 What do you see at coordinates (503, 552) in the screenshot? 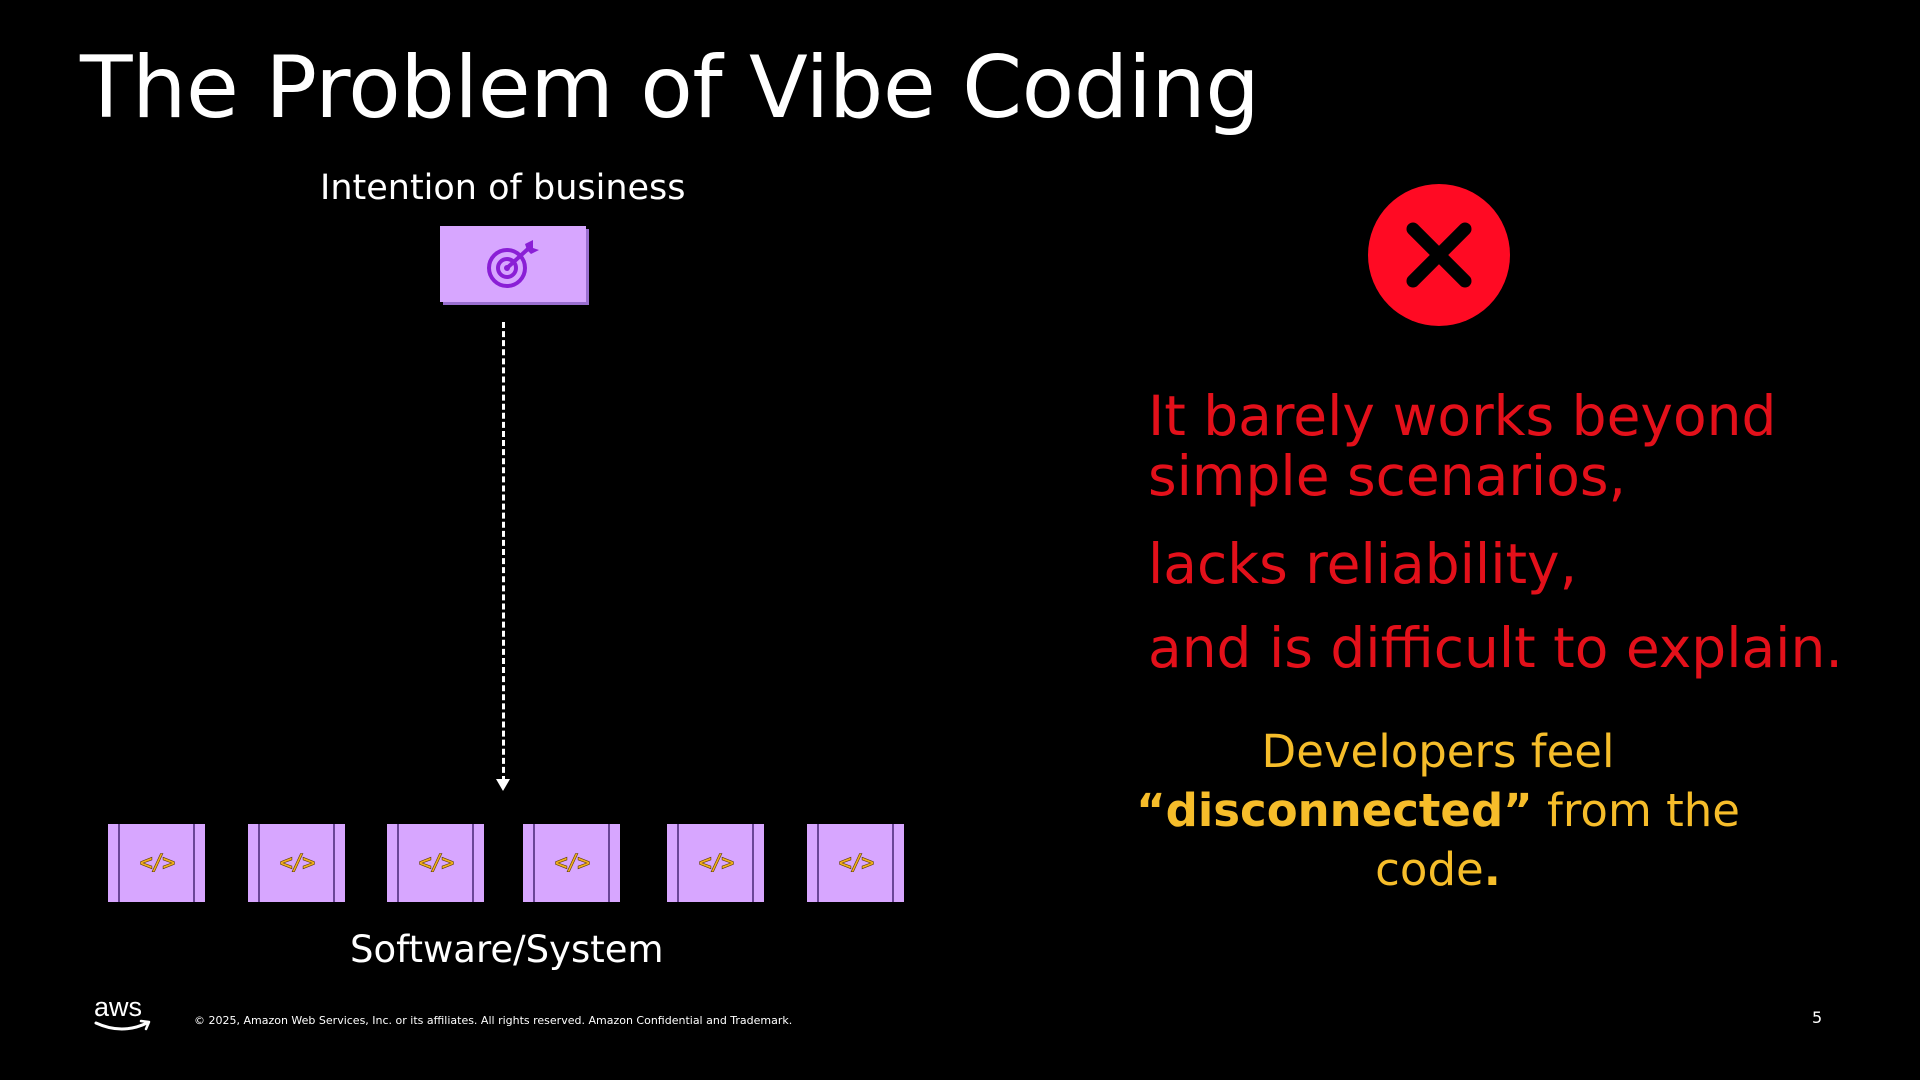
I see `flow-arrow-line` at bounding box center [503, 552].